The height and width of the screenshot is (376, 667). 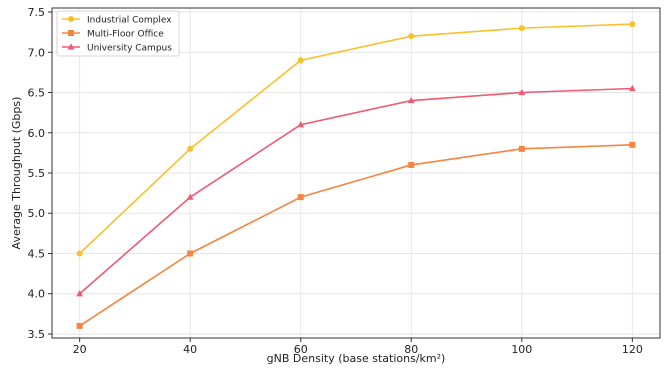 I want to click on y-axis-label: Average Throughput (Gbps), so click(x=16, y=173).